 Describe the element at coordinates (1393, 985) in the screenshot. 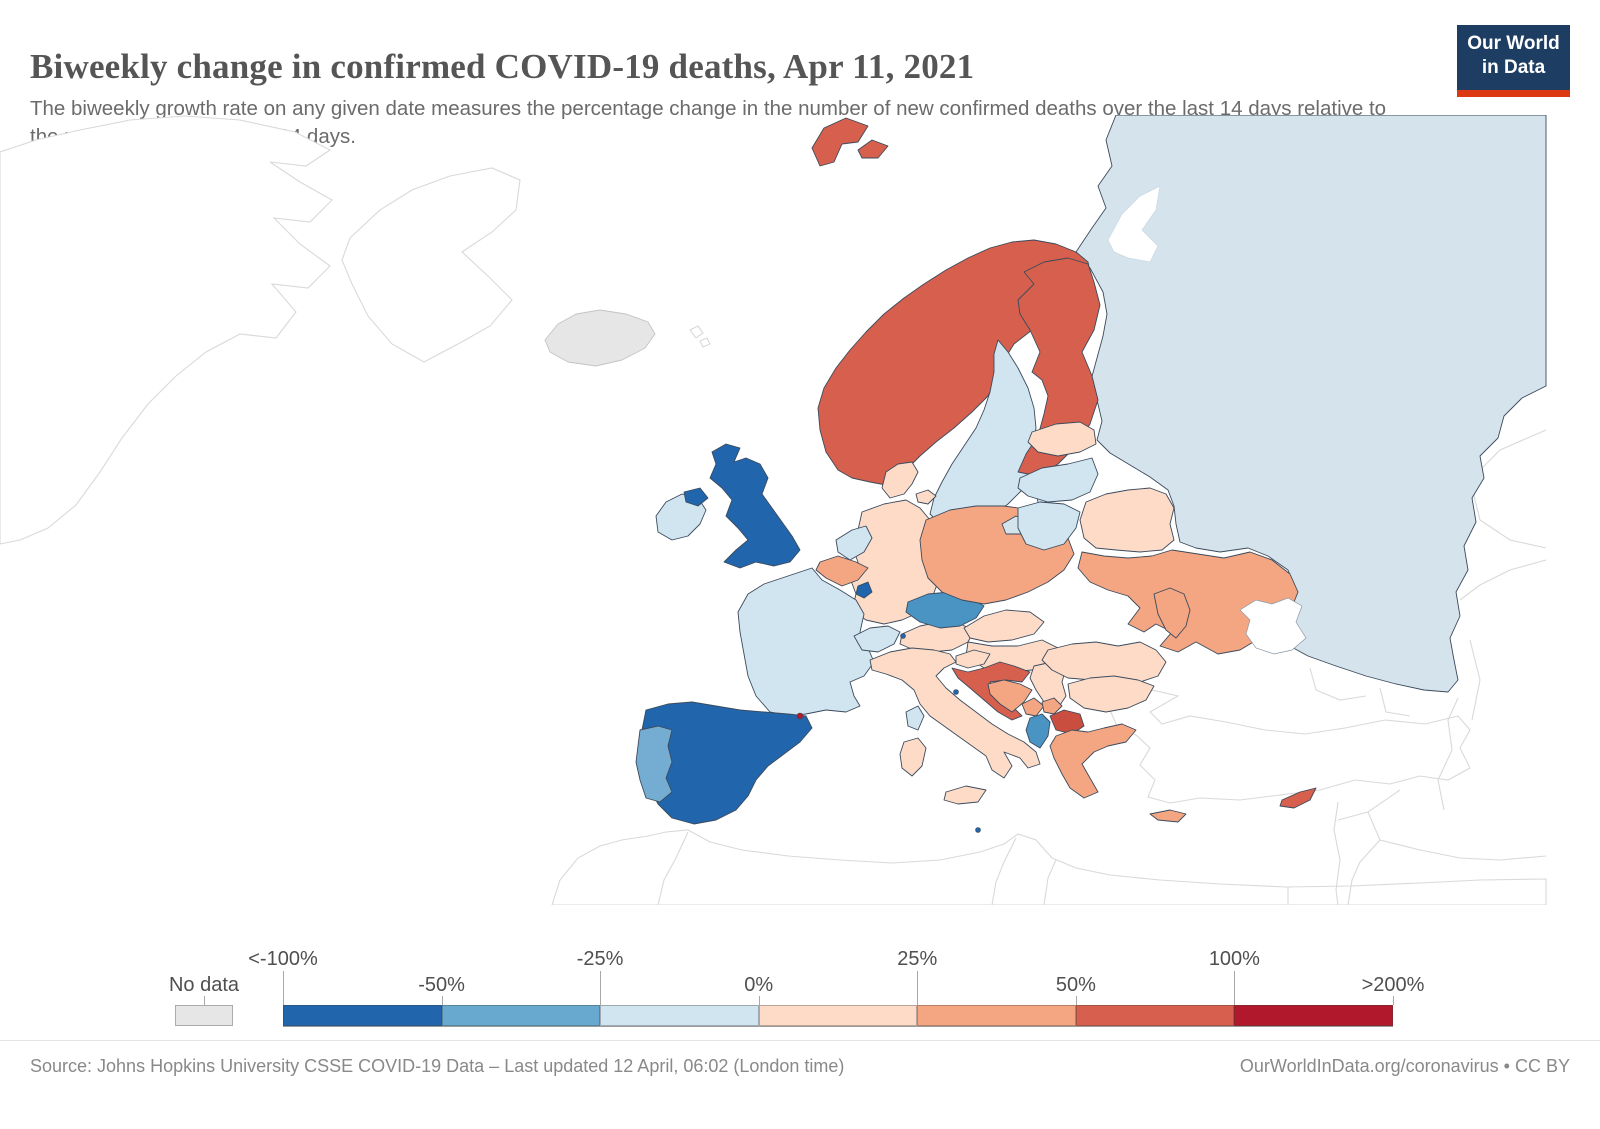

I see `legend-tick-label-7: >200%` at that location.